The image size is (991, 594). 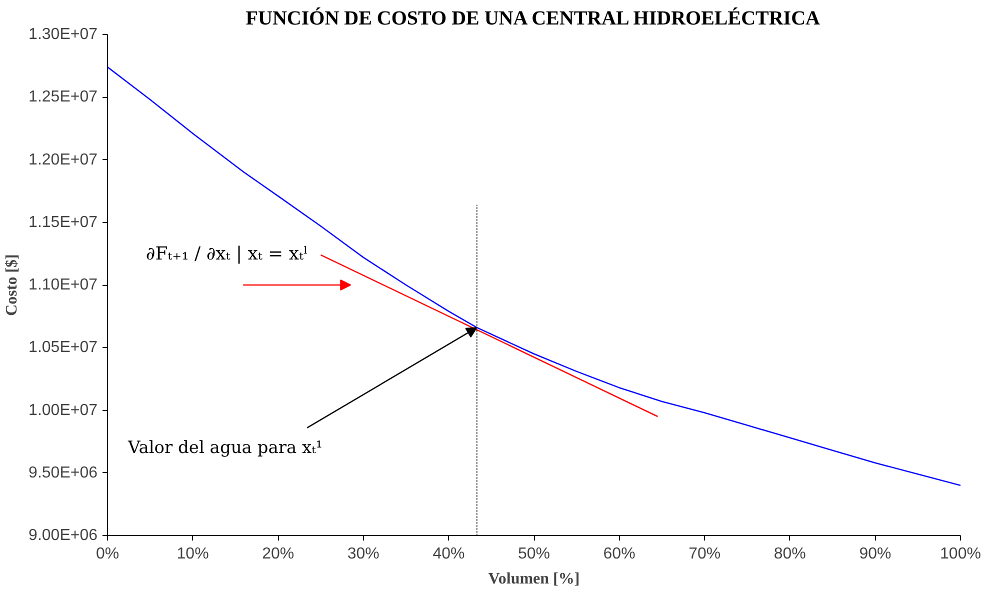 I want to click on annotation: ∂Fₜ₊₁ / ∂xₜ | xₜ = xₜˡ, so click(x=227, y=254).